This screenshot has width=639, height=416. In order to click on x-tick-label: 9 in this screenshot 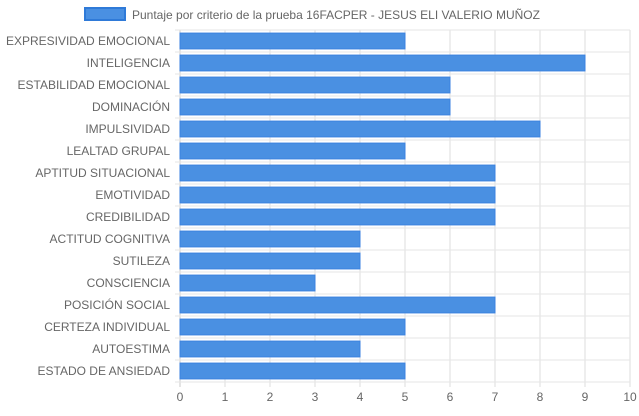, I will do `click(585, 397)`.